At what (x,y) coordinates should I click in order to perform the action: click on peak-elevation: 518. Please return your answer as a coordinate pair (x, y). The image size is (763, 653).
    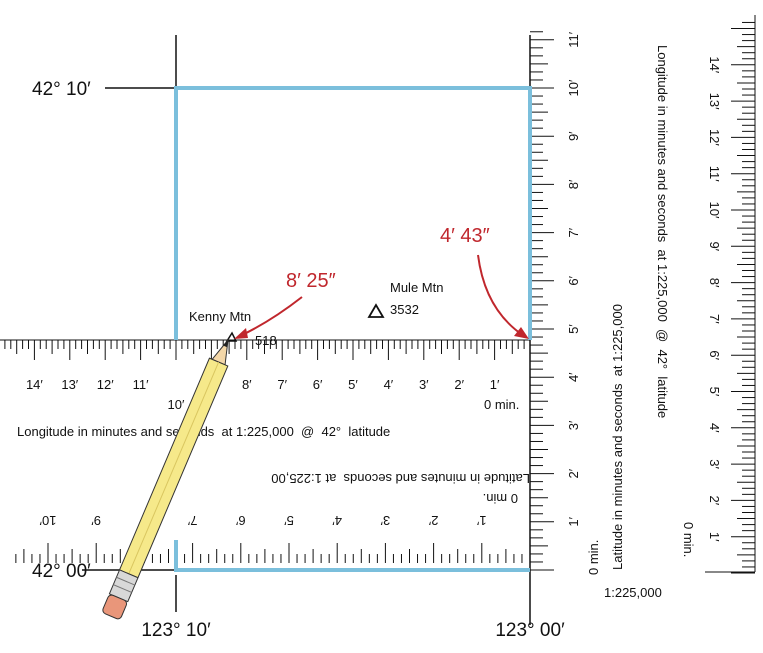
    Looking at the image, I should click on (266, 340).